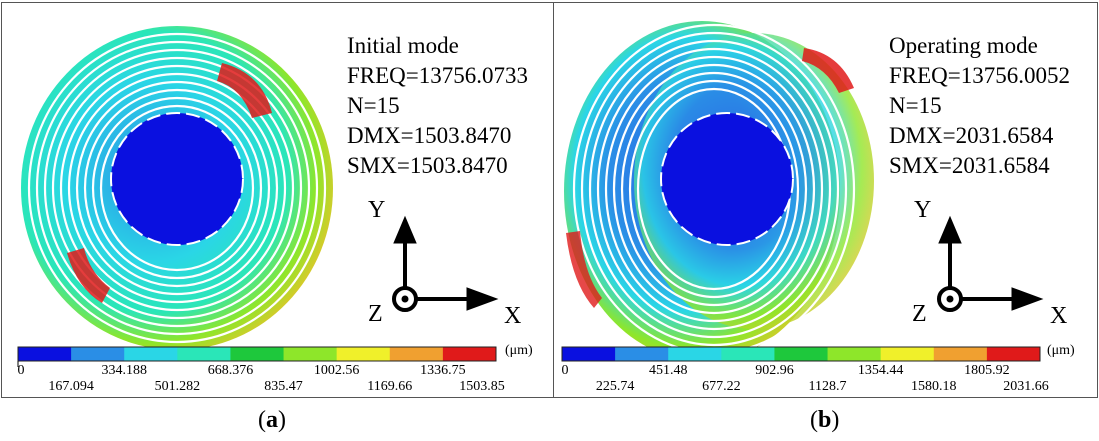 The height and width of the screenshot is (441, 1099). What do you see at coordinates (827, 386) in the screenshot?
I see `colorbar-tick-label: 1128.7` at bounding box center [827, 386].